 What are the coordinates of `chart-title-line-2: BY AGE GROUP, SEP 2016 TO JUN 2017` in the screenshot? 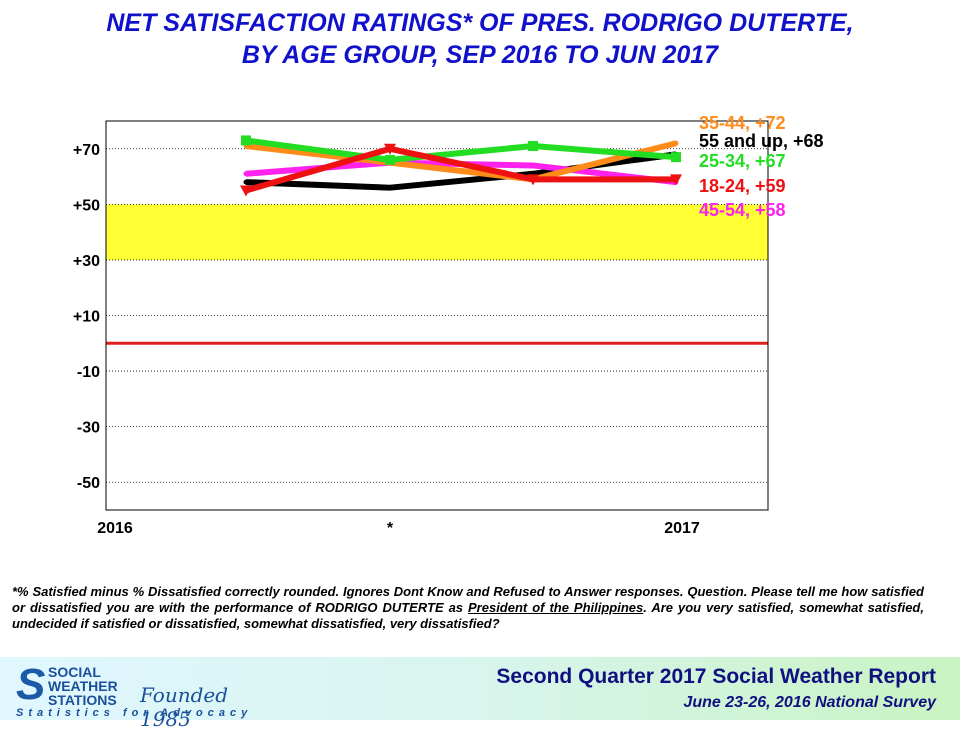 It's located at (480, 55).